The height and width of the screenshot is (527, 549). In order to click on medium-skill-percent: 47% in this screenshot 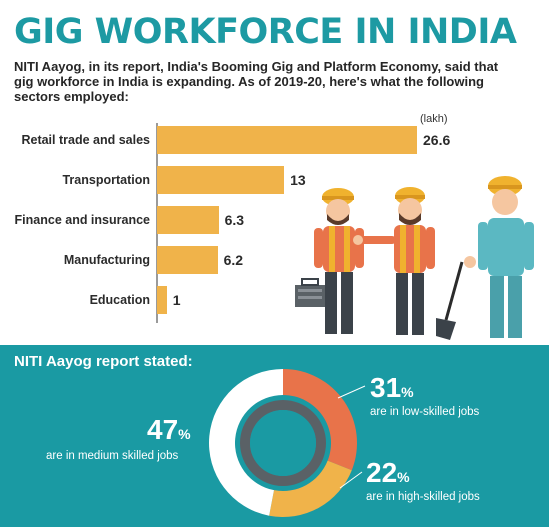, I will do `click(169, 429)`.